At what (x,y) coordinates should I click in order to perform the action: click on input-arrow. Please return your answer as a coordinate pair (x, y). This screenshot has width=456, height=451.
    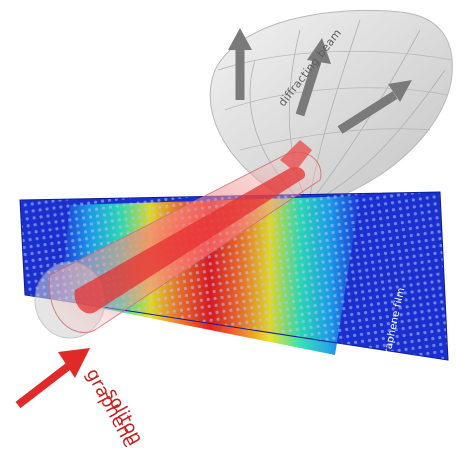
    Looking at the image, I should click on (52, 378).